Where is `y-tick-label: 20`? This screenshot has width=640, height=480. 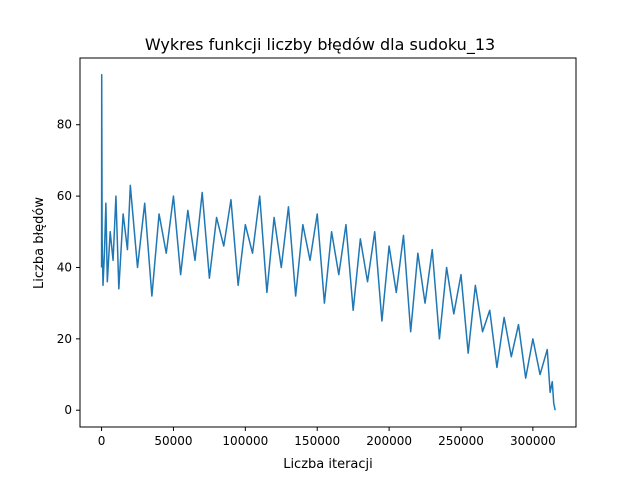
y-tick-label: 20 is located at coordinates (64, 339).